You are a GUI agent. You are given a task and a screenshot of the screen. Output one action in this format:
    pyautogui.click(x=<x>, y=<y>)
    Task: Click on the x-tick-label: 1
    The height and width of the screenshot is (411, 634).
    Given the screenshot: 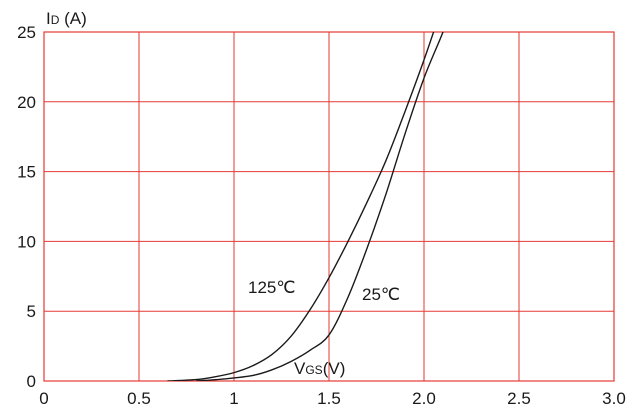 What is the action you would take?
    pyautogui.click(x=233, y=398)
    